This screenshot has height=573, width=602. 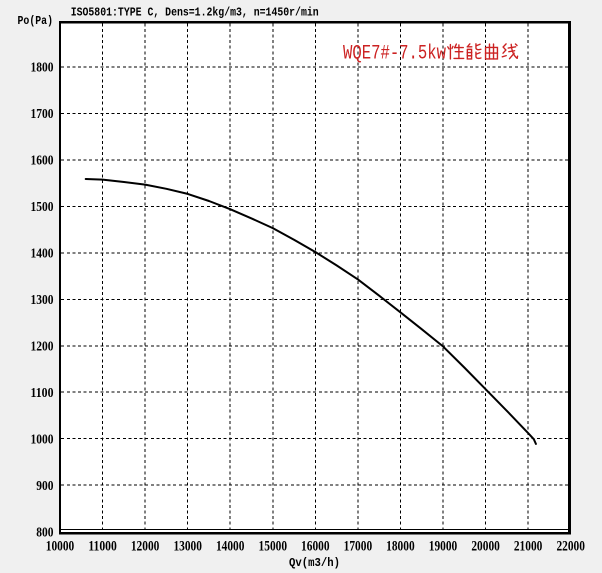 I want to click on svg-text: 21000, so click(x=528, y=547).